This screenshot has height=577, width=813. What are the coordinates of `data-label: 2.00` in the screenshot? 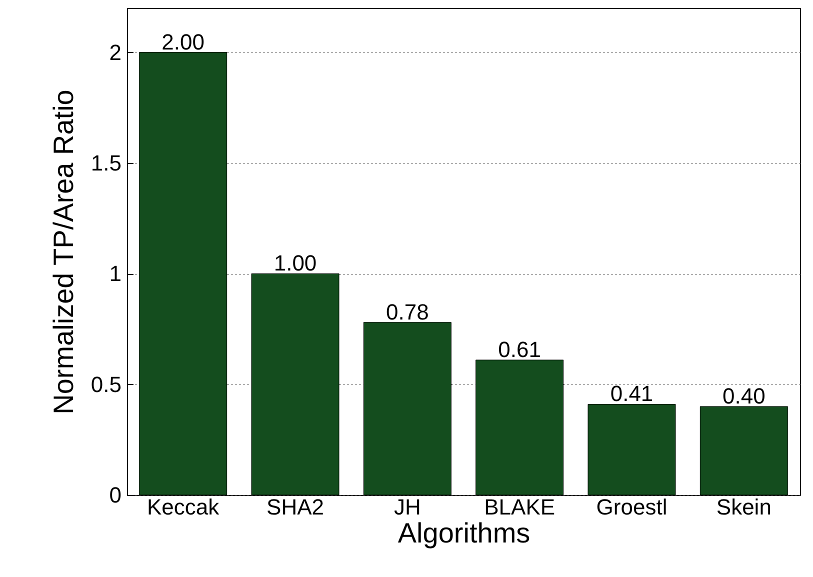 It's located at (183, 41).